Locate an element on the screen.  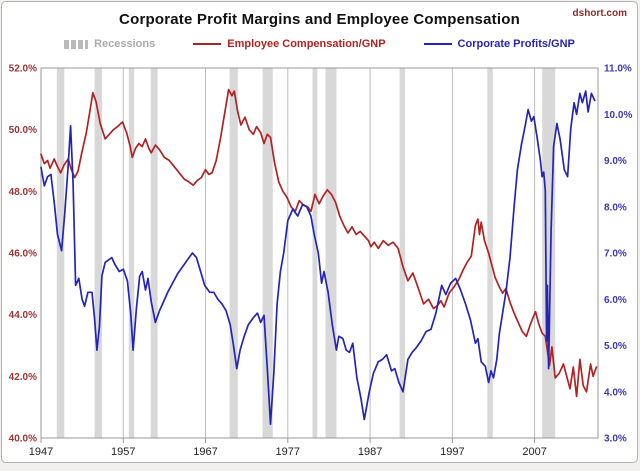
right-axis-label: 8.0% is located at coordinates (615, 207).